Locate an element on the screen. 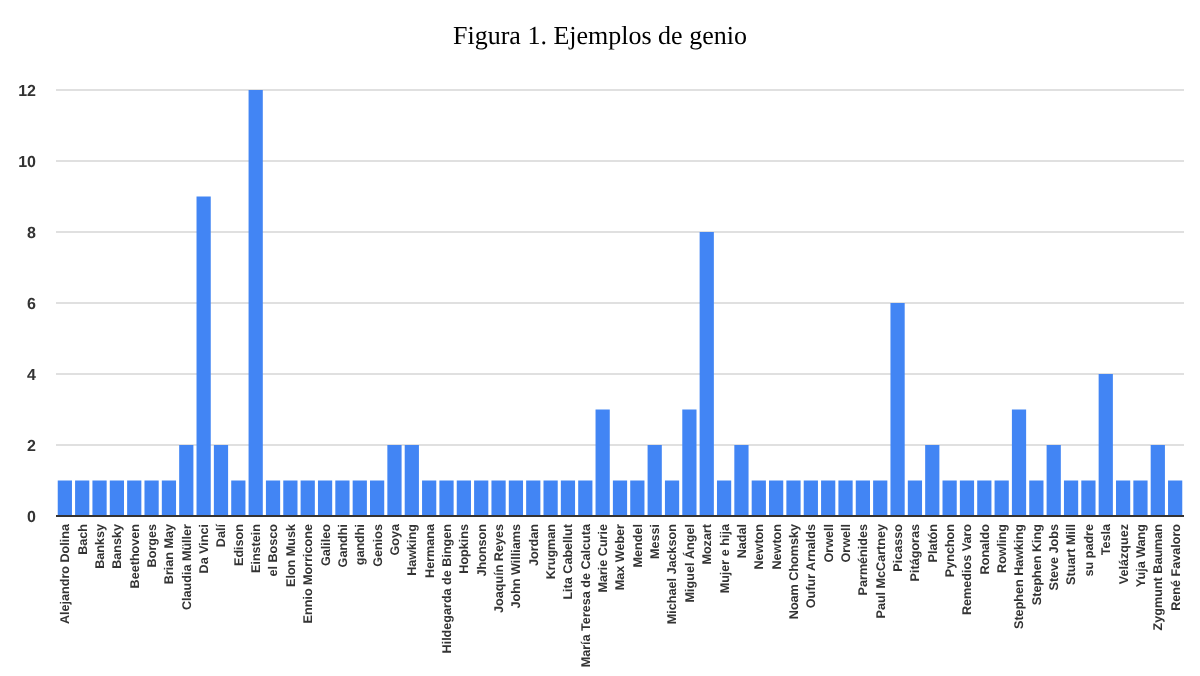  y-tick-label: 0 is located at coordinates (32, 516).